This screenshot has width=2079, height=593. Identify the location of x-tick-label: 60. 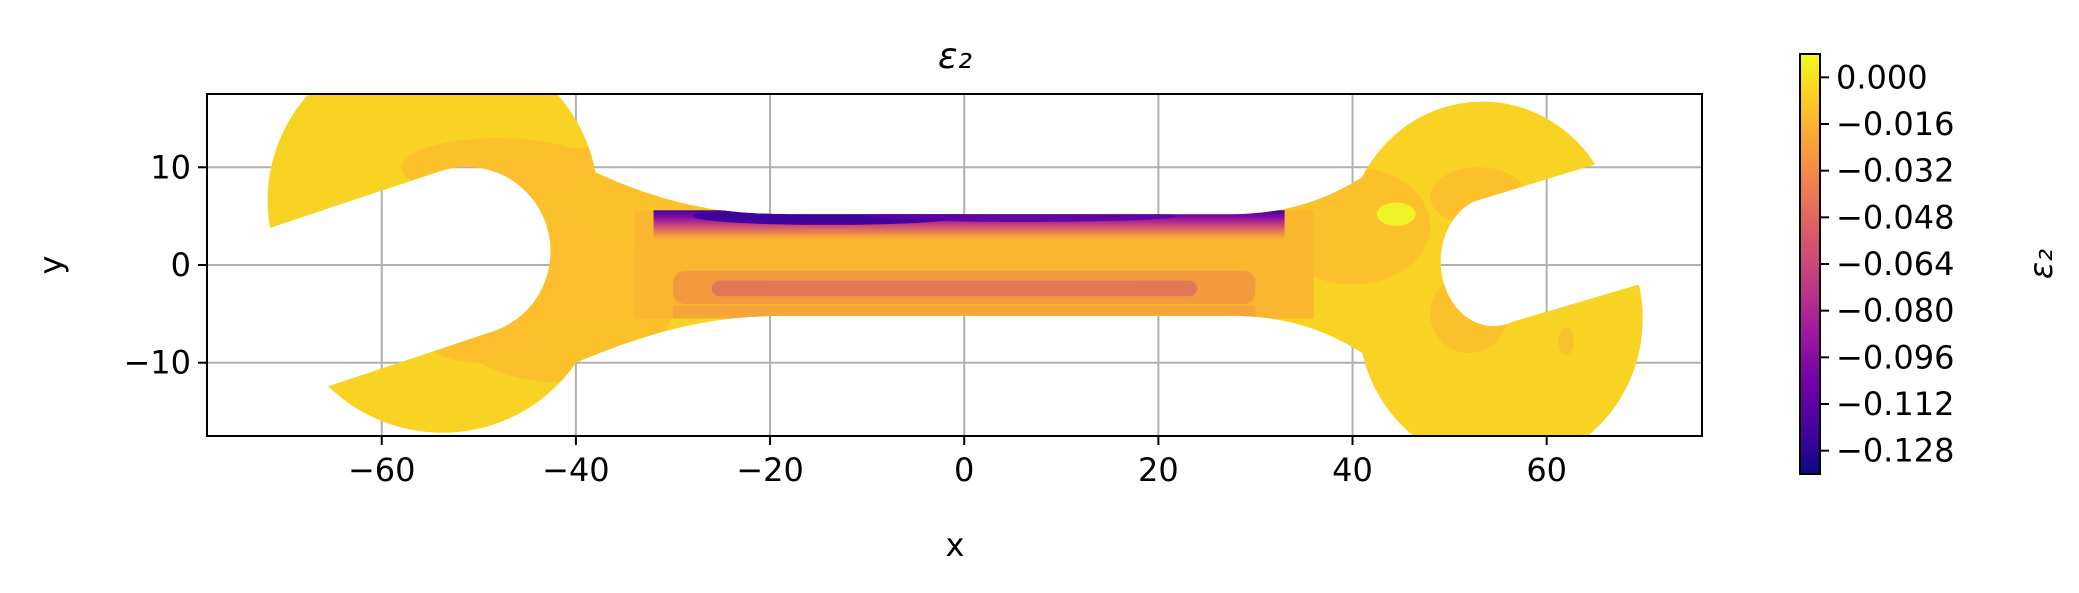
(1546, 470).